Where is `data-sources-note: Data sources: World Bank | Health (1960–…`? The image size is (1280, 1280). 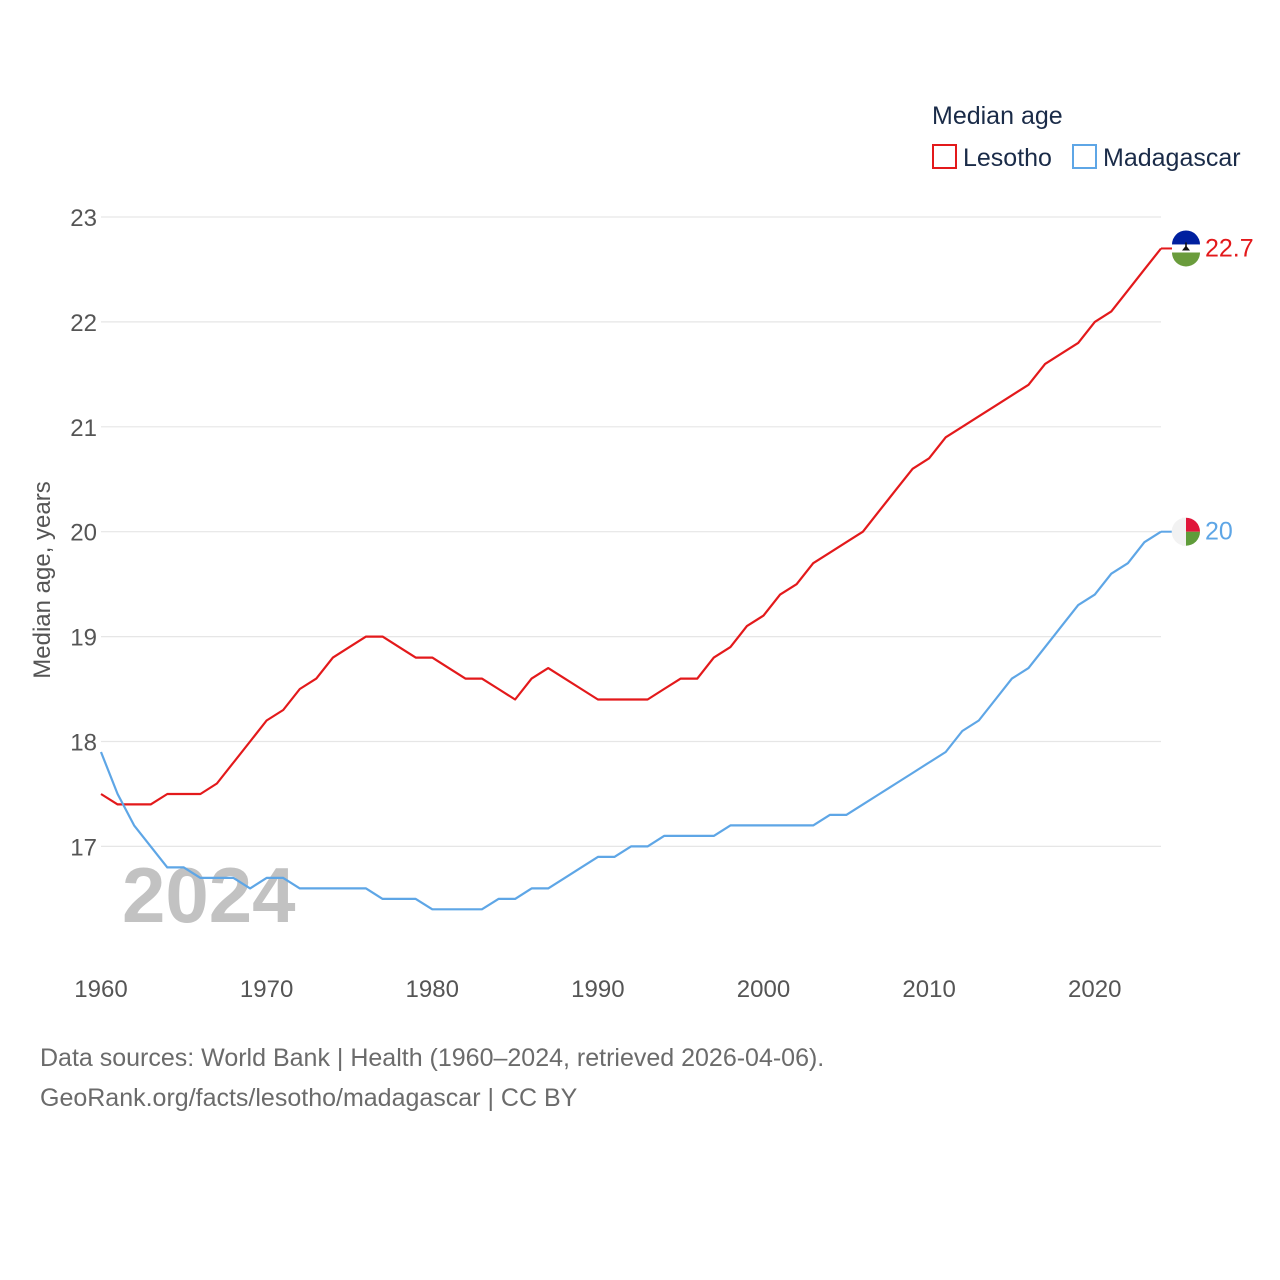 data-sources-note: Data sources: World Bank | Health (1960–… is located at coordinates (432, 1058).